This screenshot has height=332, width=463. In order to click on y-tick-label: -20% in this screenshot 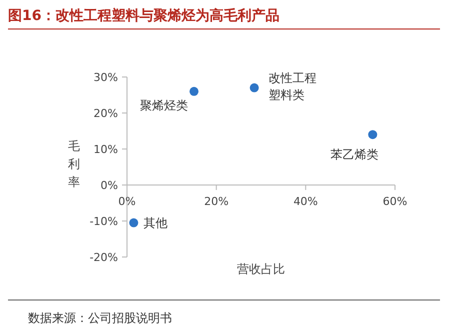, I will do `click(104, 257)`.